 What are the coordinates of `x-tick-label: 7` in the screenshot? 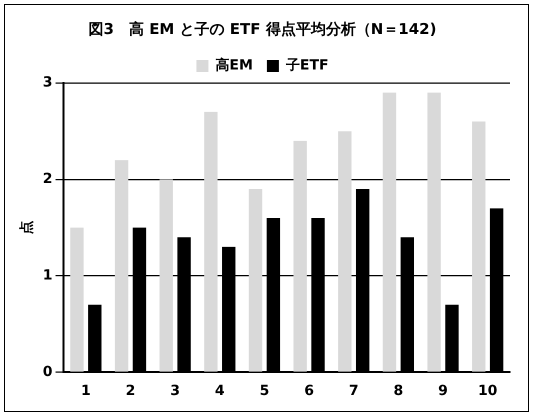 It's located at (353, 391).